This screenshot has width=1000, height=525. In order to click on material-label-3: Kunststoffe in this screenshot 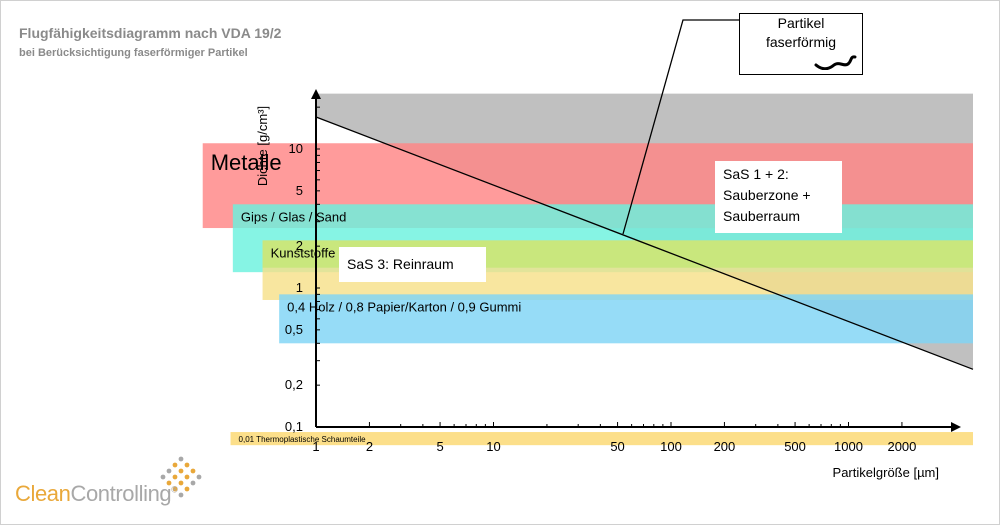, I will do `click(303, 252)`.